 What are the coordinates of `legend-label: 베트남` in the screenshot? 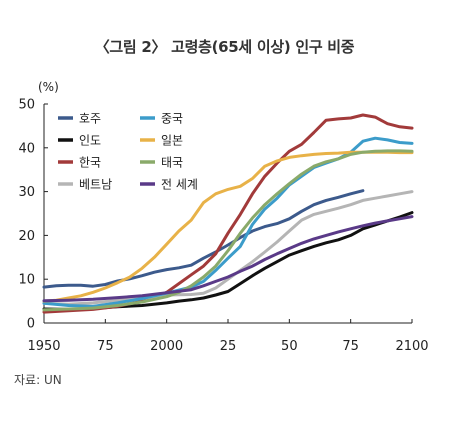 It's located at (95, 185).